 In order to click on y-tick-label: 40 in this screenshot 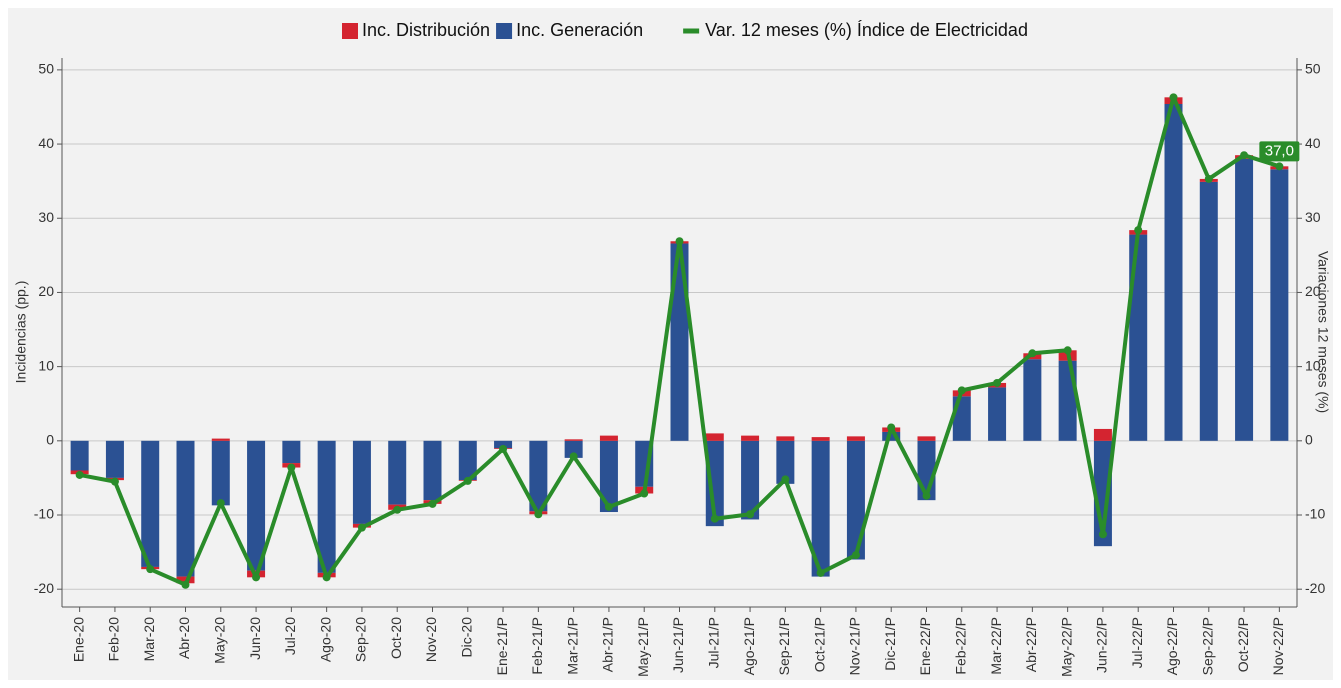, I will do `click(46, 143)`.